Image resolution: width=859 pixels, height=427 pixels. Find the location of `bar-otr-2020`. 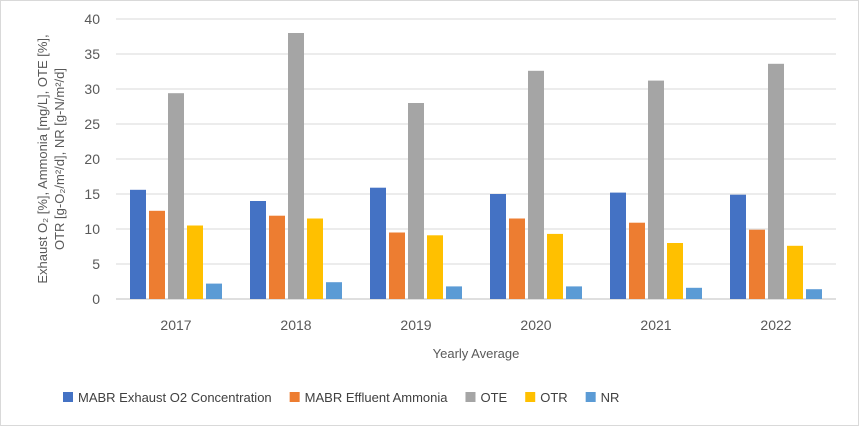

bar-otr-2020 is located at coordinates (555, 266).